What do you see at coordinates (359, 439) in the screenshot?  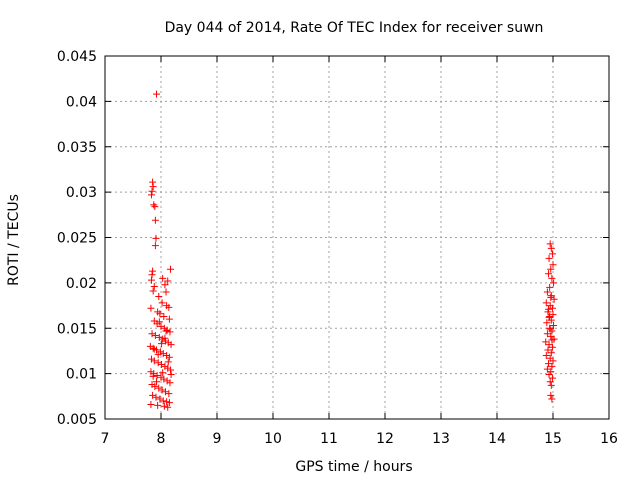 I see `x-axis-tick-labels: 7 8 9 10 11 12 13 14 15 16` at bounding box center [359, 439].